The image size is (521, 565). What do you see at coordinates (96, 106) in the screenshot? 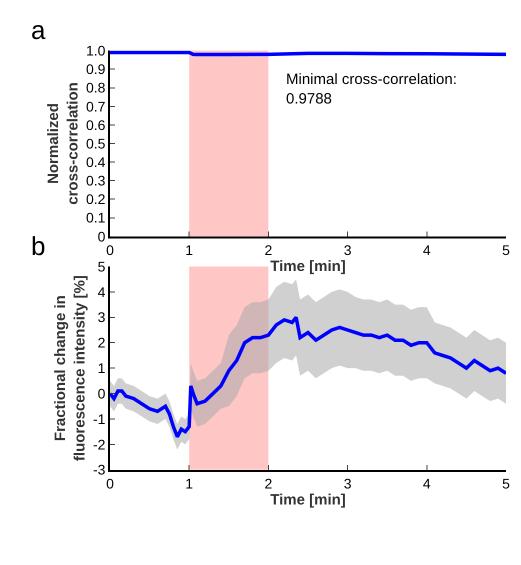
I see `y-tick-label: 0.7` at bounding box center [96, 106].